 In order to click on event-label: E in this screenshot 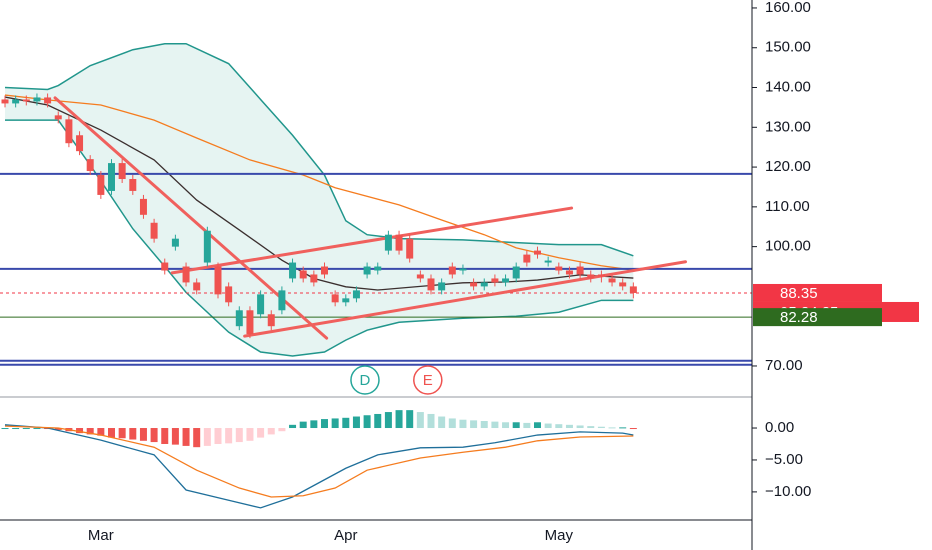, I will do `click(428, 380)`.